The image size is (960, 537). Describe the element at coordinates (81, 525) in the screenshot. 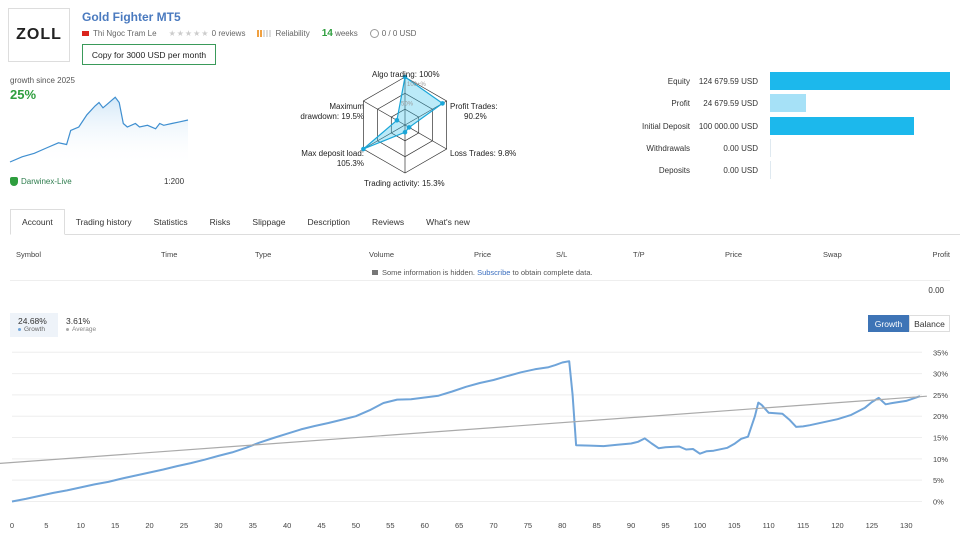

I see `x-tick-label: 10` at that location.